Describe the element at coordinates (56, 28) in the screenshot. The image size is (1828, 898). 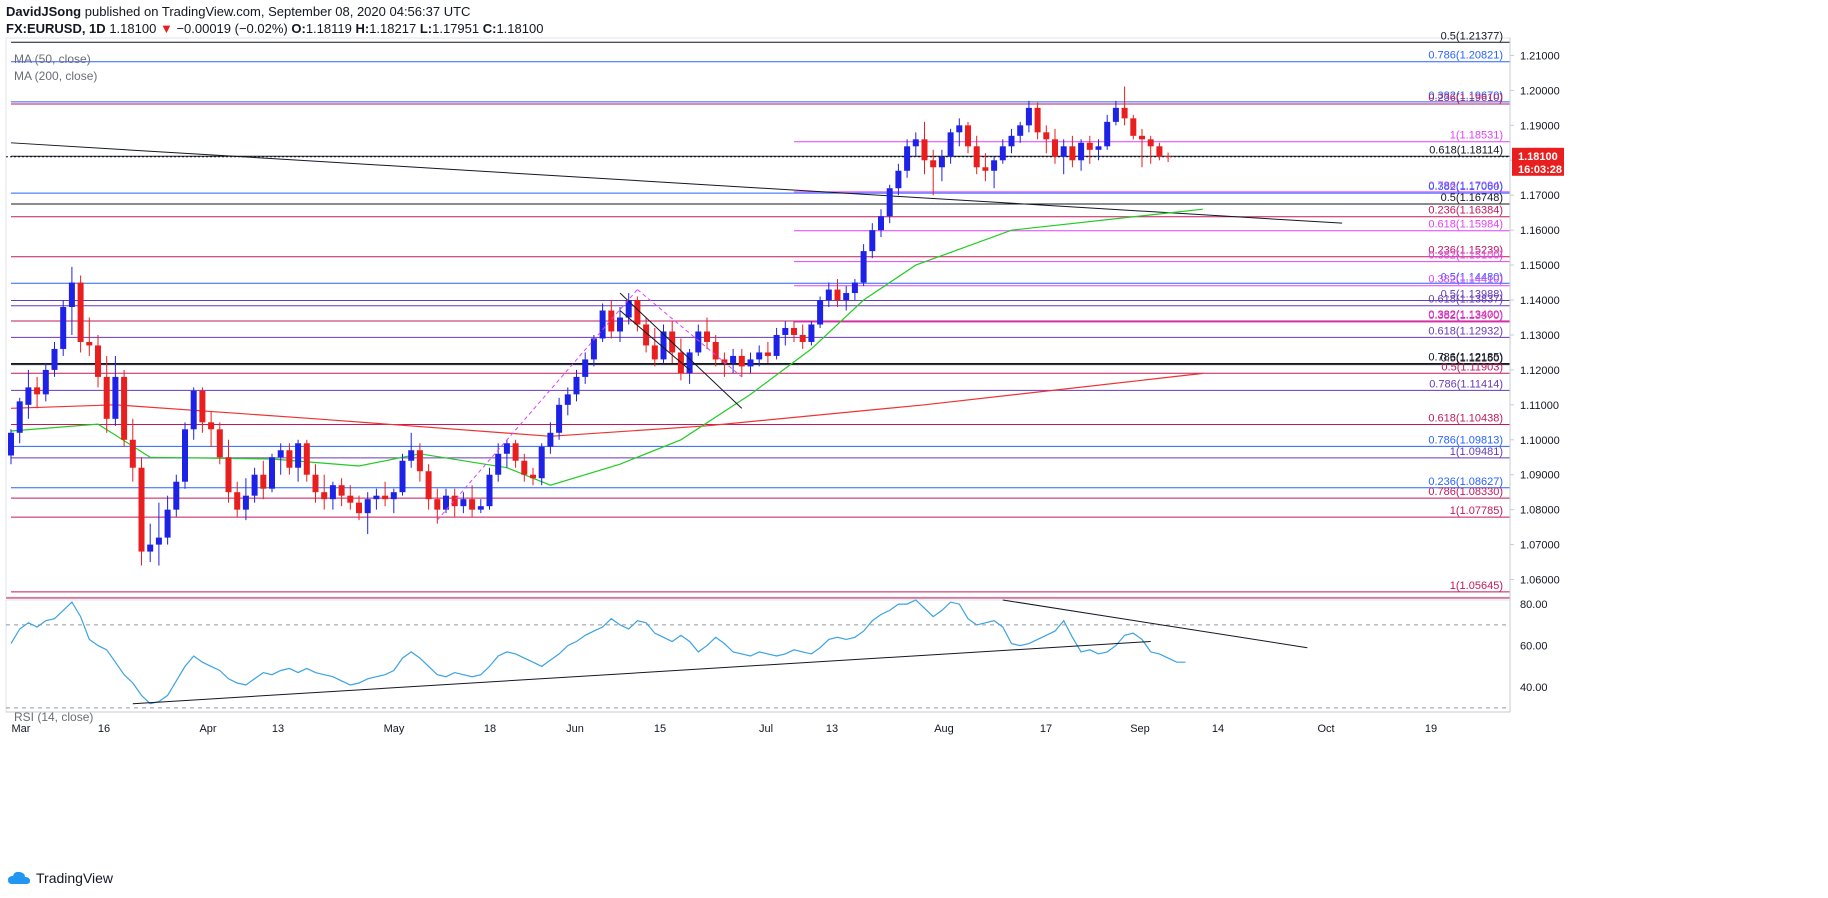
I see `symbol-label: FX:EURUSD, 1D` at that location.